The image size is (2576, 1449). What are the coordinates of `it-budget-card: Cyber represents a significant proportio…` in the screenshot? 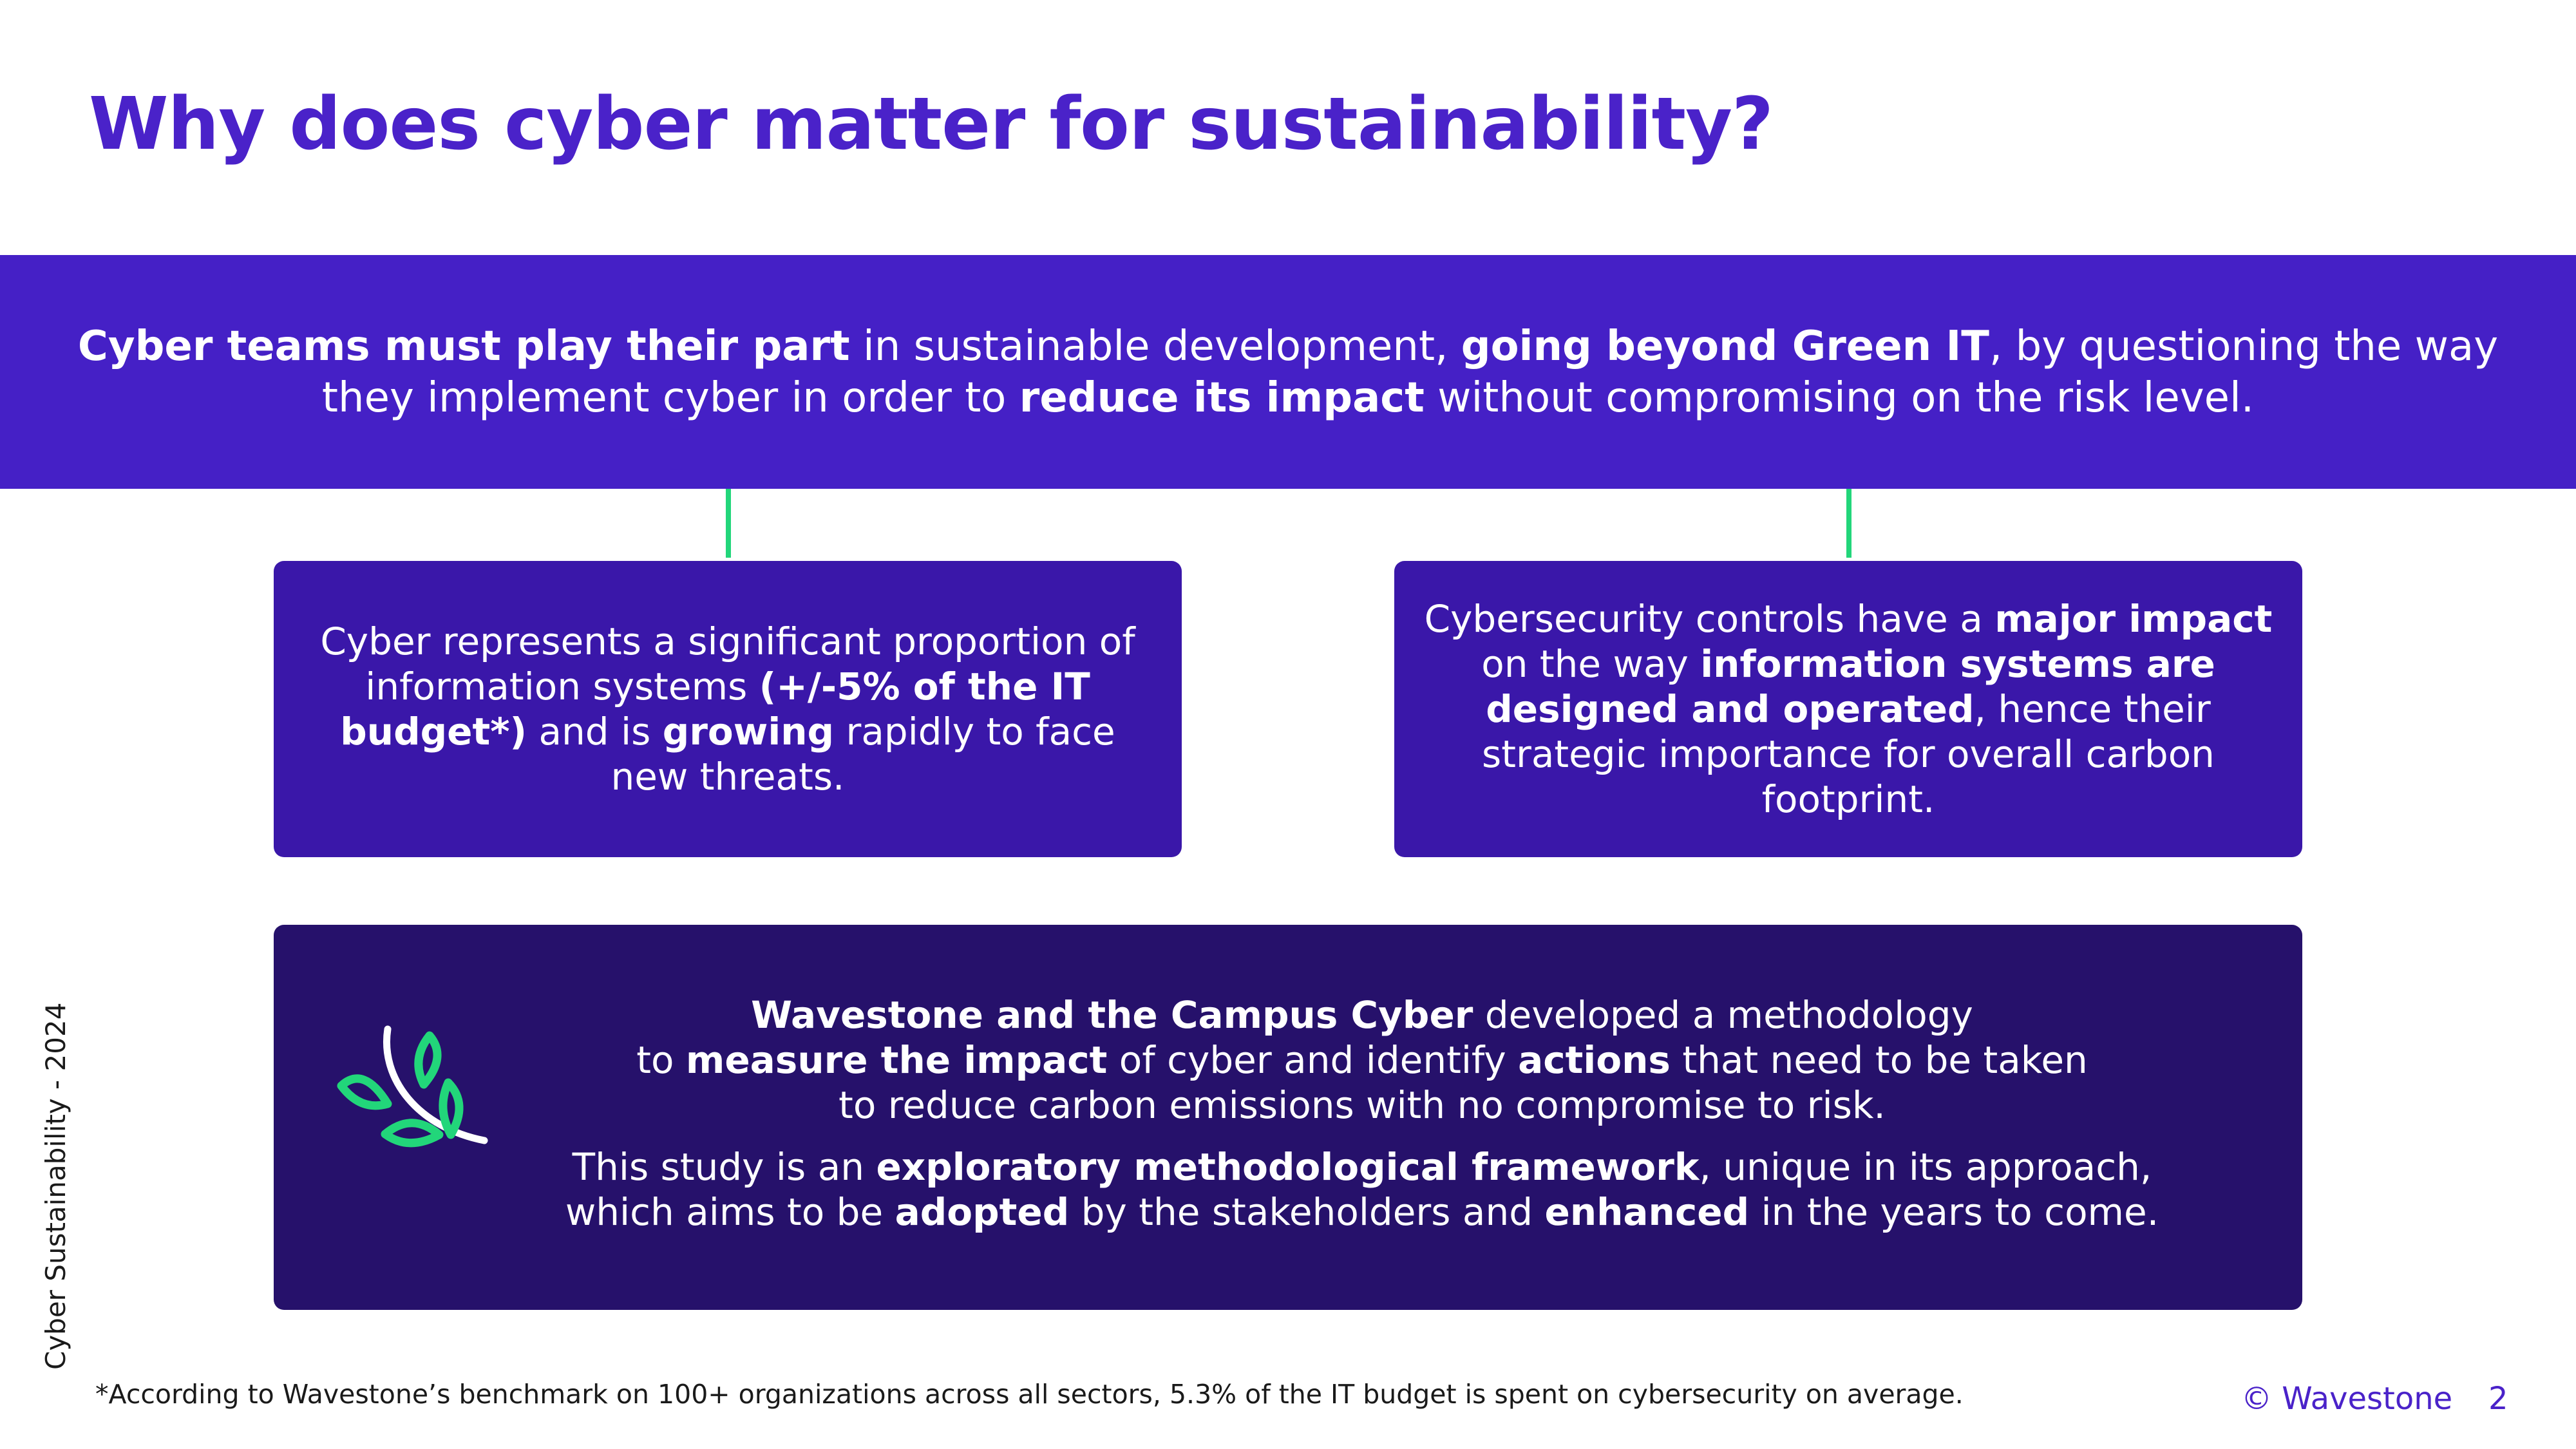 It's located at (728, 709).